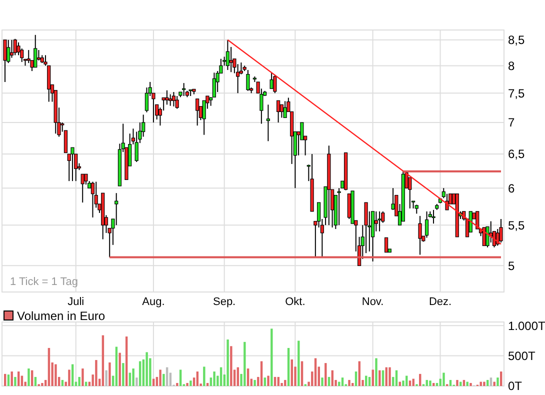 This screenshot has height=395, width=545. Describe the element at coordinates (517, 93) in the screenshot. I see `y-tick-label: 7,5` at that location.